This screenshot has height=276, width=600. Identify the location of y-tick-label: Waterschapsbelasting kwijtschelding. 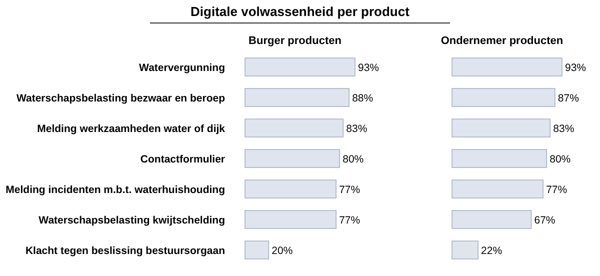
(131, 220).